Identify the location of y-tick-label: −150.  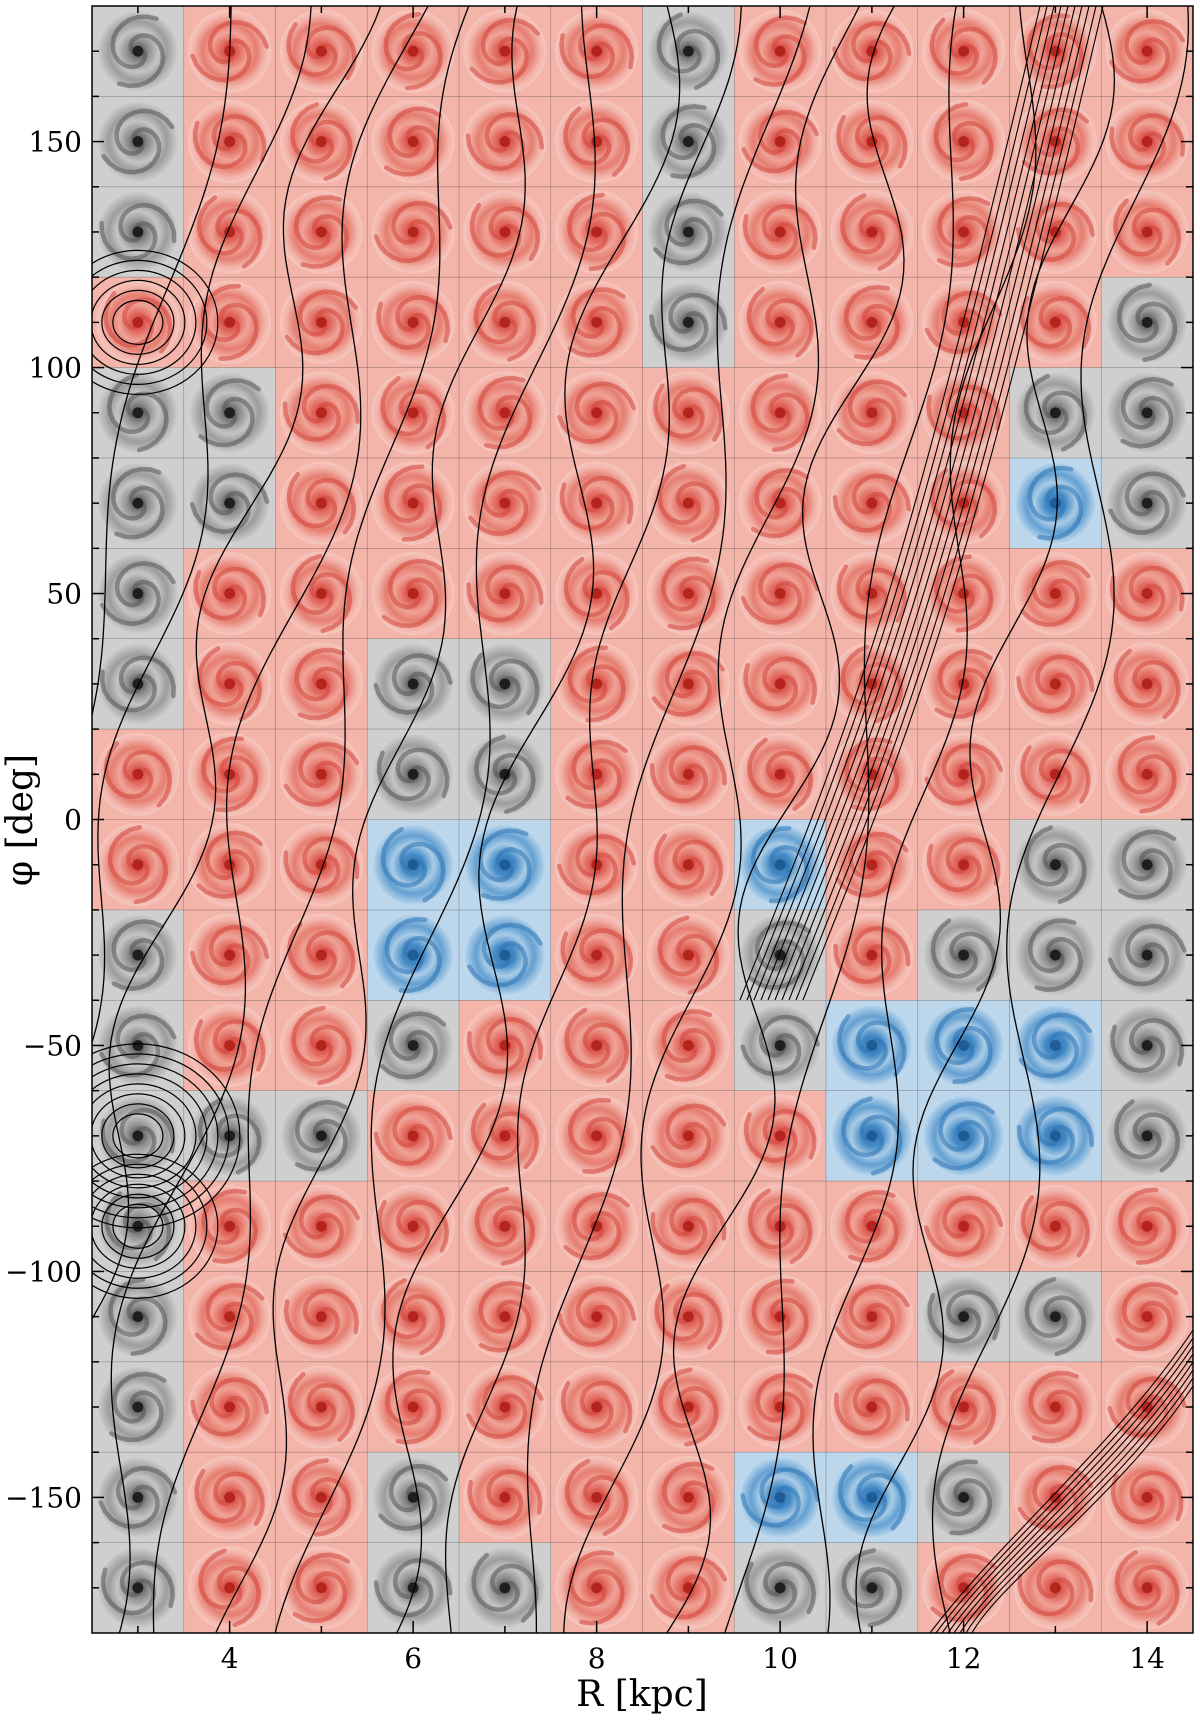
(43, 1497).